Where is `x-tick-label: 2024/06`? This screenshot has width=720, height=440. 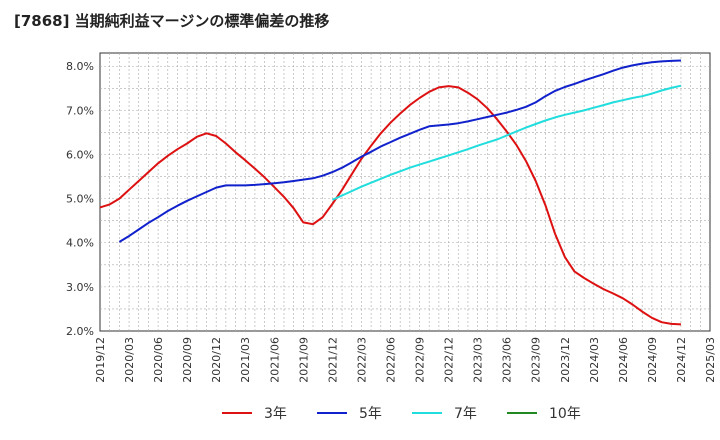
x-tick-label: 2024/06 is located at coordinates (623, 360).